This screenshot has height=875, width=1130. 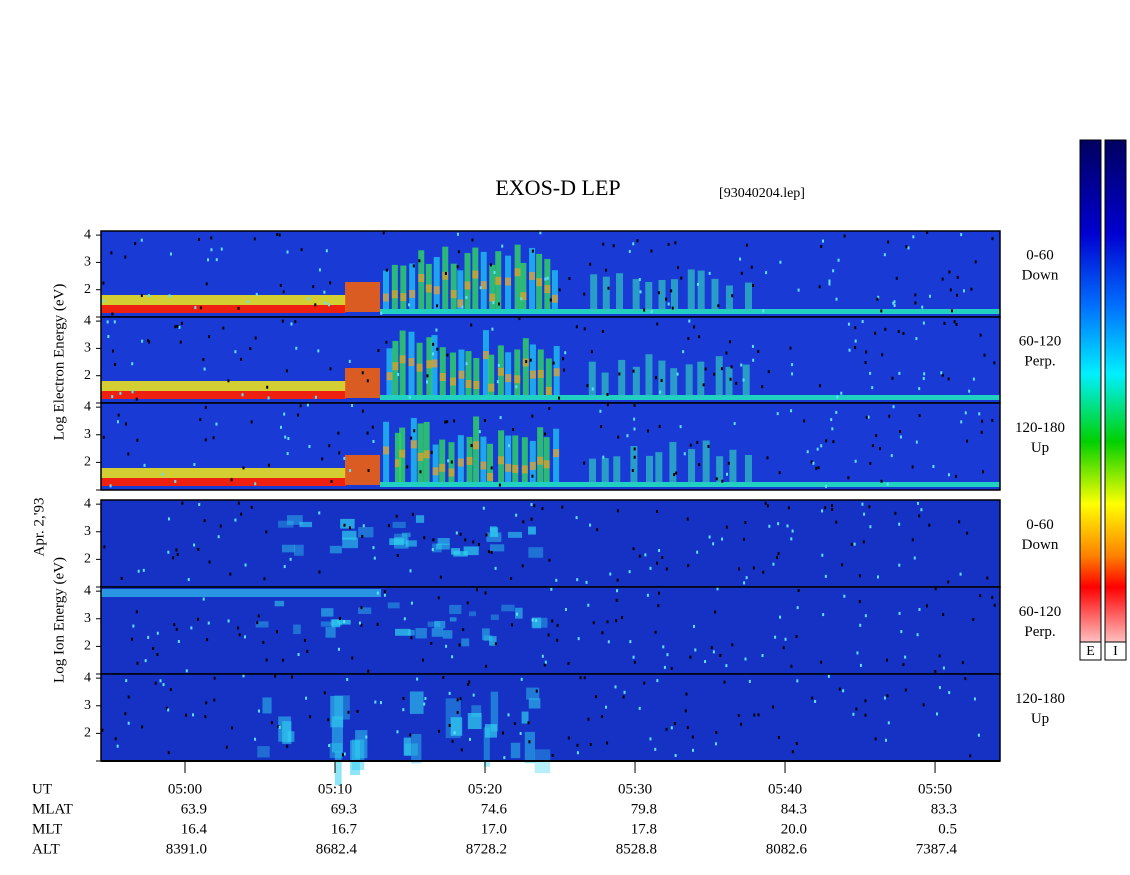 What do you see at coordinates (87, 234) in the screenshot?
I see `y-tick-label: 4` at bounding box center [87, 234].